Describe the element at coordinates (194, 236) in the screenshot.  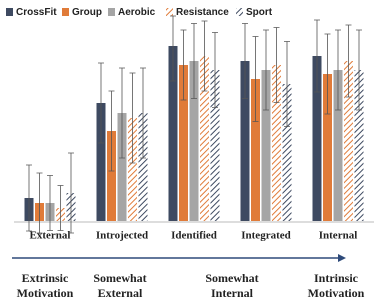
I see `x-tick-label: Identified` at that location.